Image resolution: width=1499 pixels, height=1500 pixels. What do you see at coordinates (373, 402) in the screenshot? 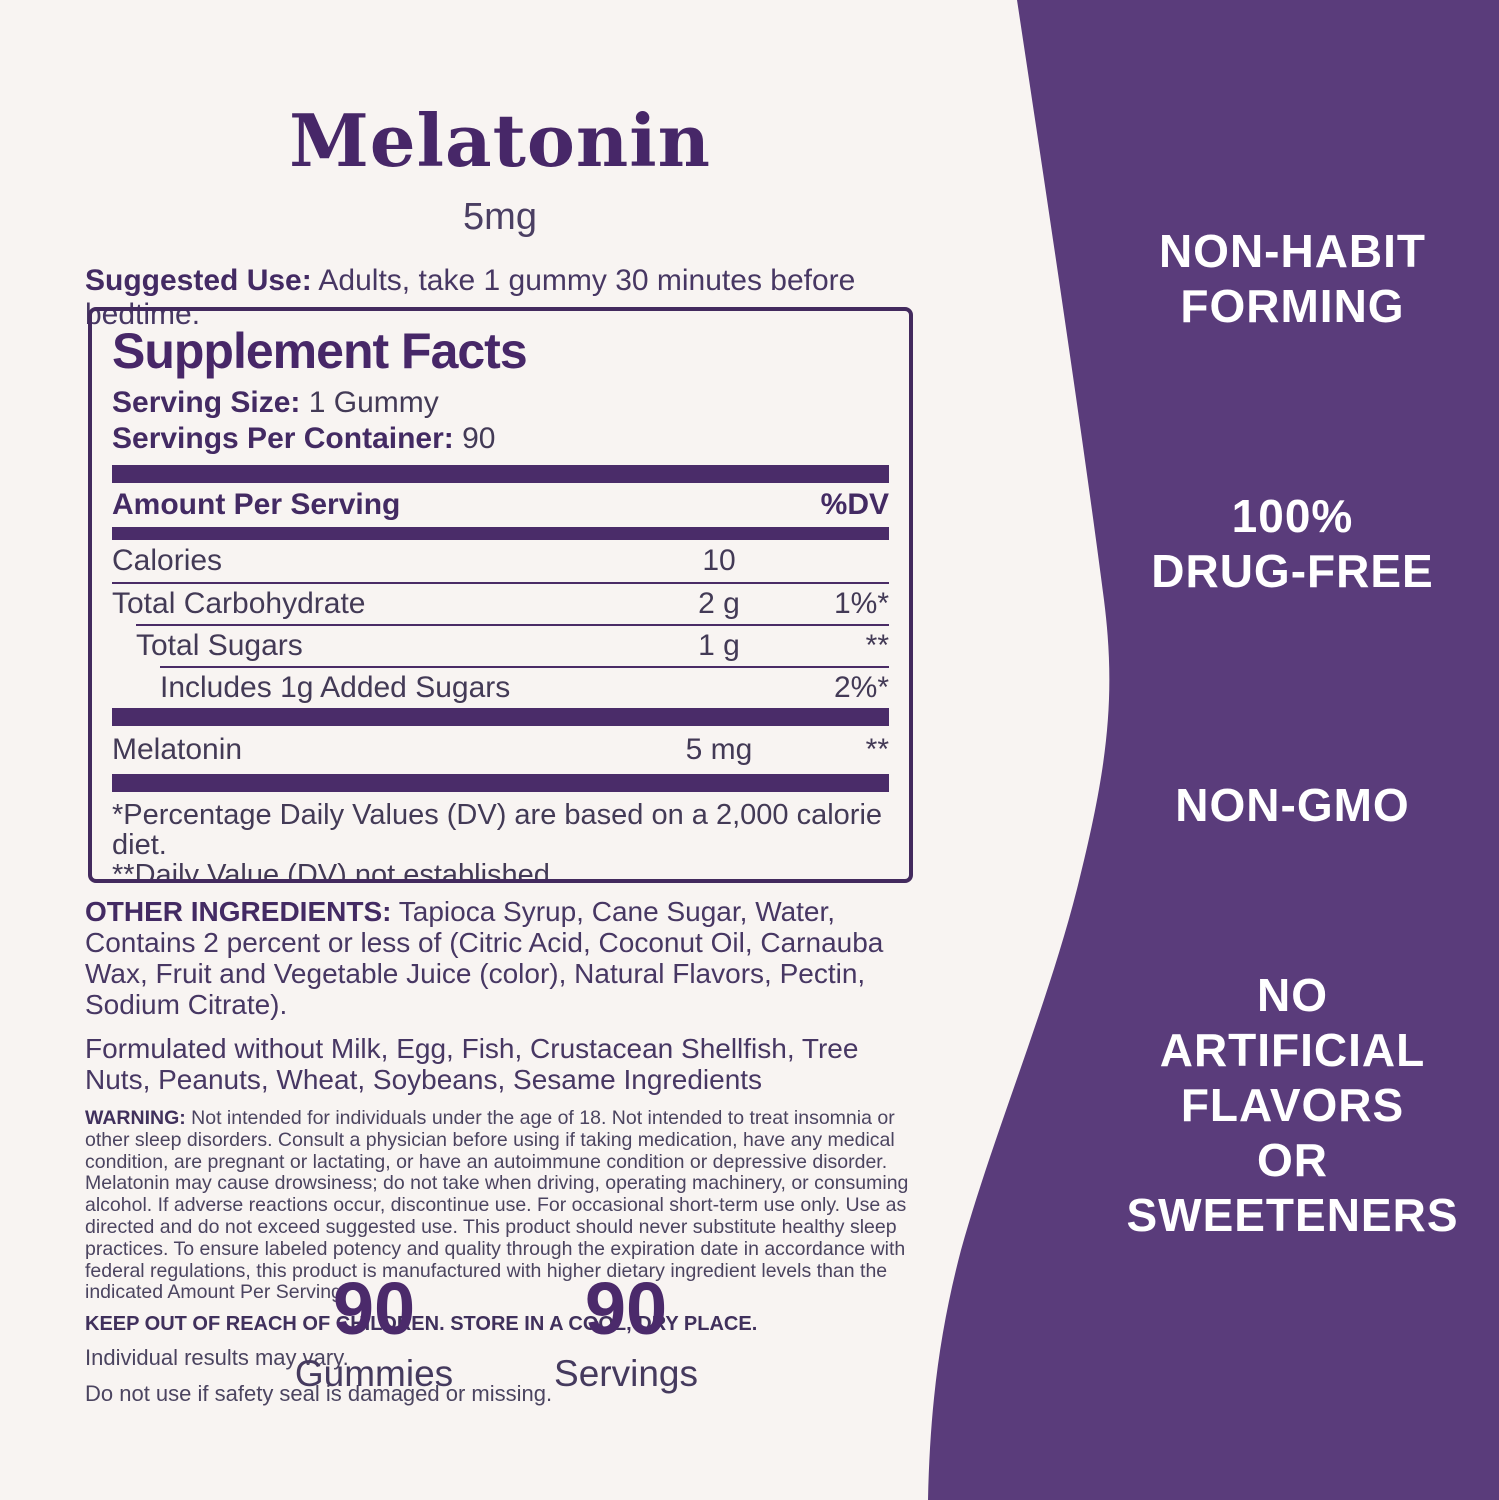
I see `serving-size-value: 1 Gummy` at bounding box center [373, 402].